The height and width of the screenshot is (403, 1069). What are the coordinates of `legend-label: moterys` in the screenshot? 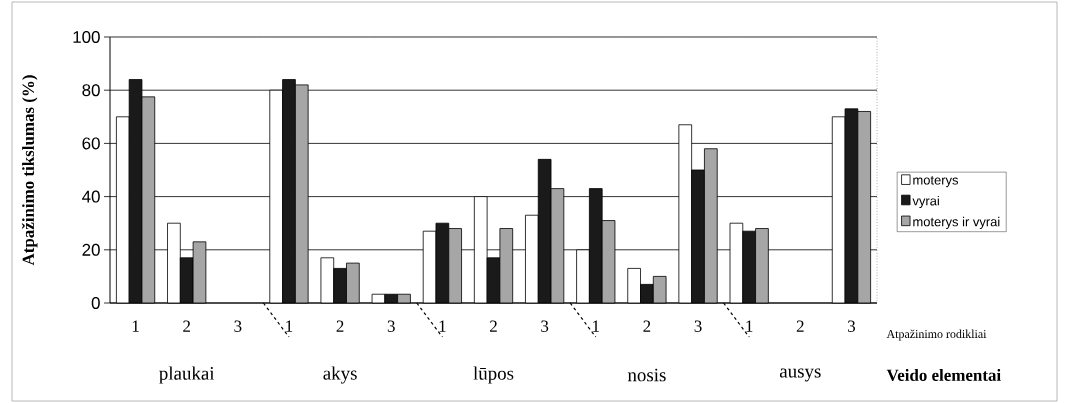 It's located at (936, 182).